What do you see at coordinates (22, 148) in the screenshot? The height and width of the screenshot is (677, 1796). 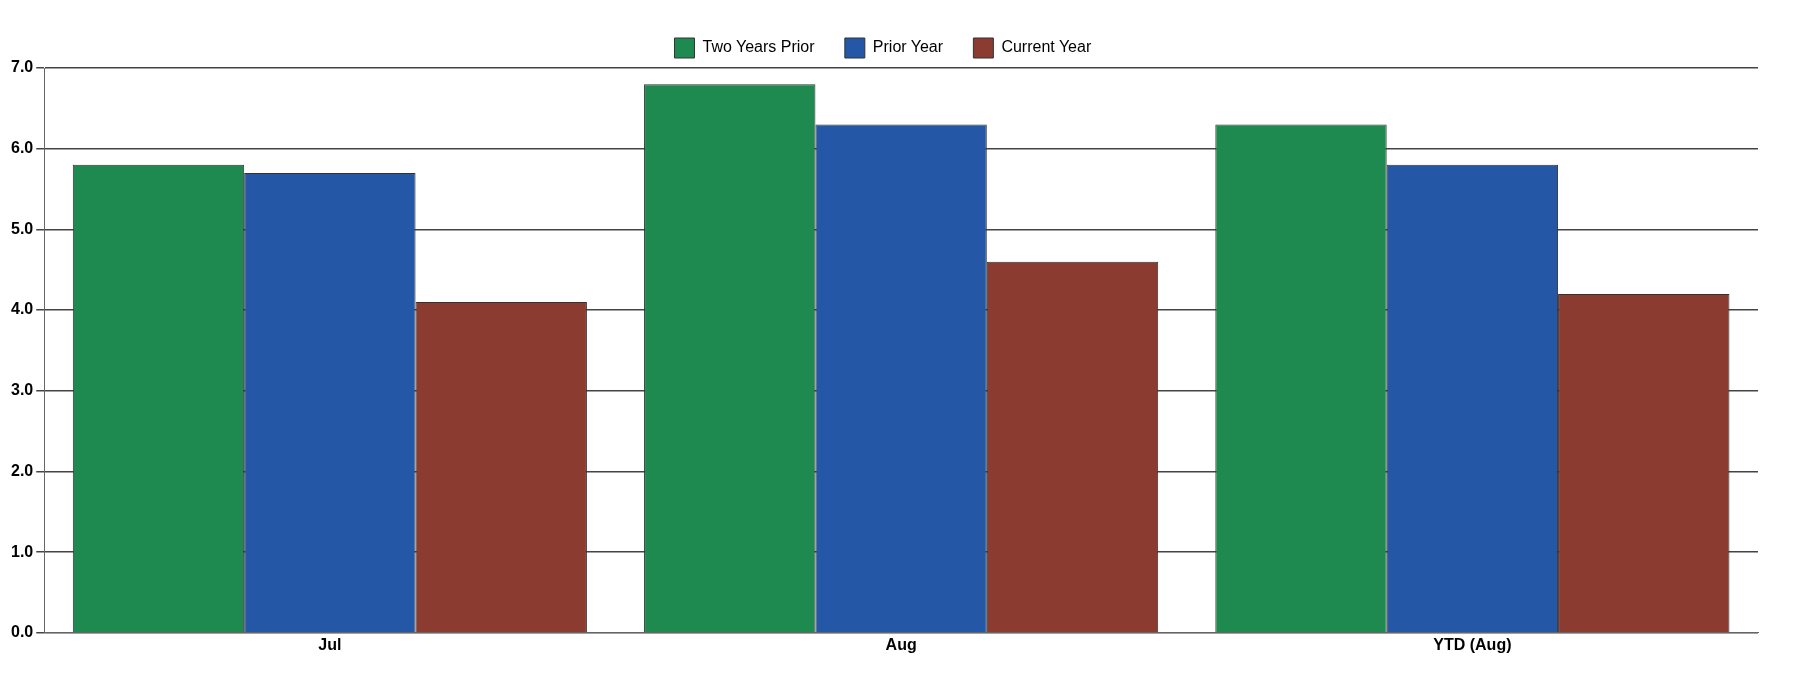 I see `y-tick-label: 6.0` at bounding box center [22, 148].